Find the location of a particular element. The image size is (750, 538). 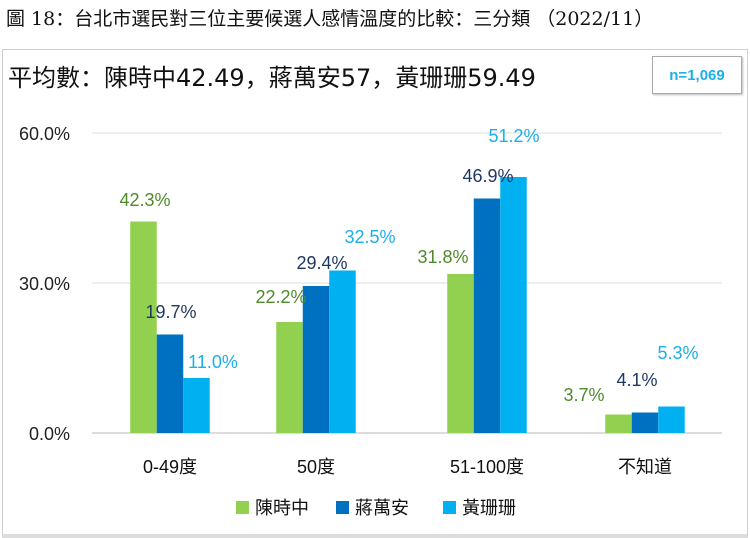

data-label: 32.5% is located at coordinates (369, 237).